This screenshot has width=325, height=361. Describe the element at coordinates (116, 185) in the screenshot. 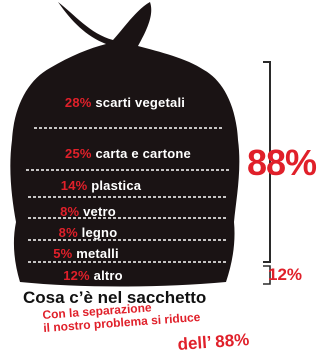

I see `row-name: plastica` at that location.